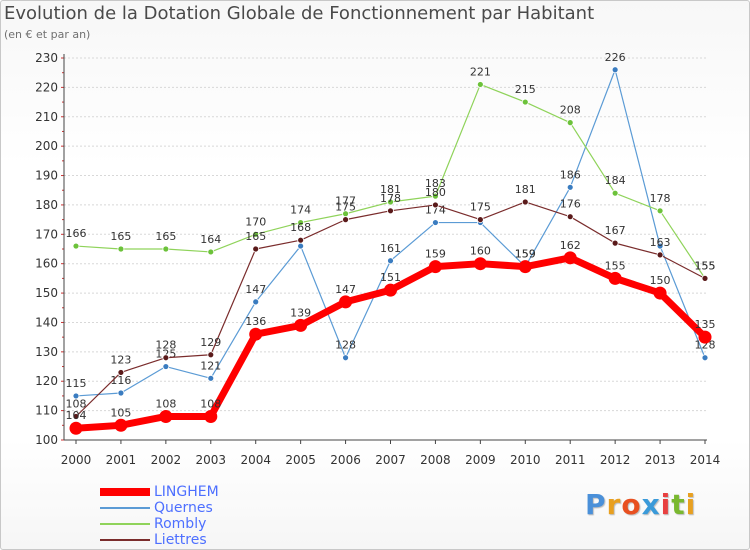 This screenshot has width=750, height=550. Describe the element at coordinates (165, 345) in the screenshot. I see `data-label-liettres: 128` at that location.